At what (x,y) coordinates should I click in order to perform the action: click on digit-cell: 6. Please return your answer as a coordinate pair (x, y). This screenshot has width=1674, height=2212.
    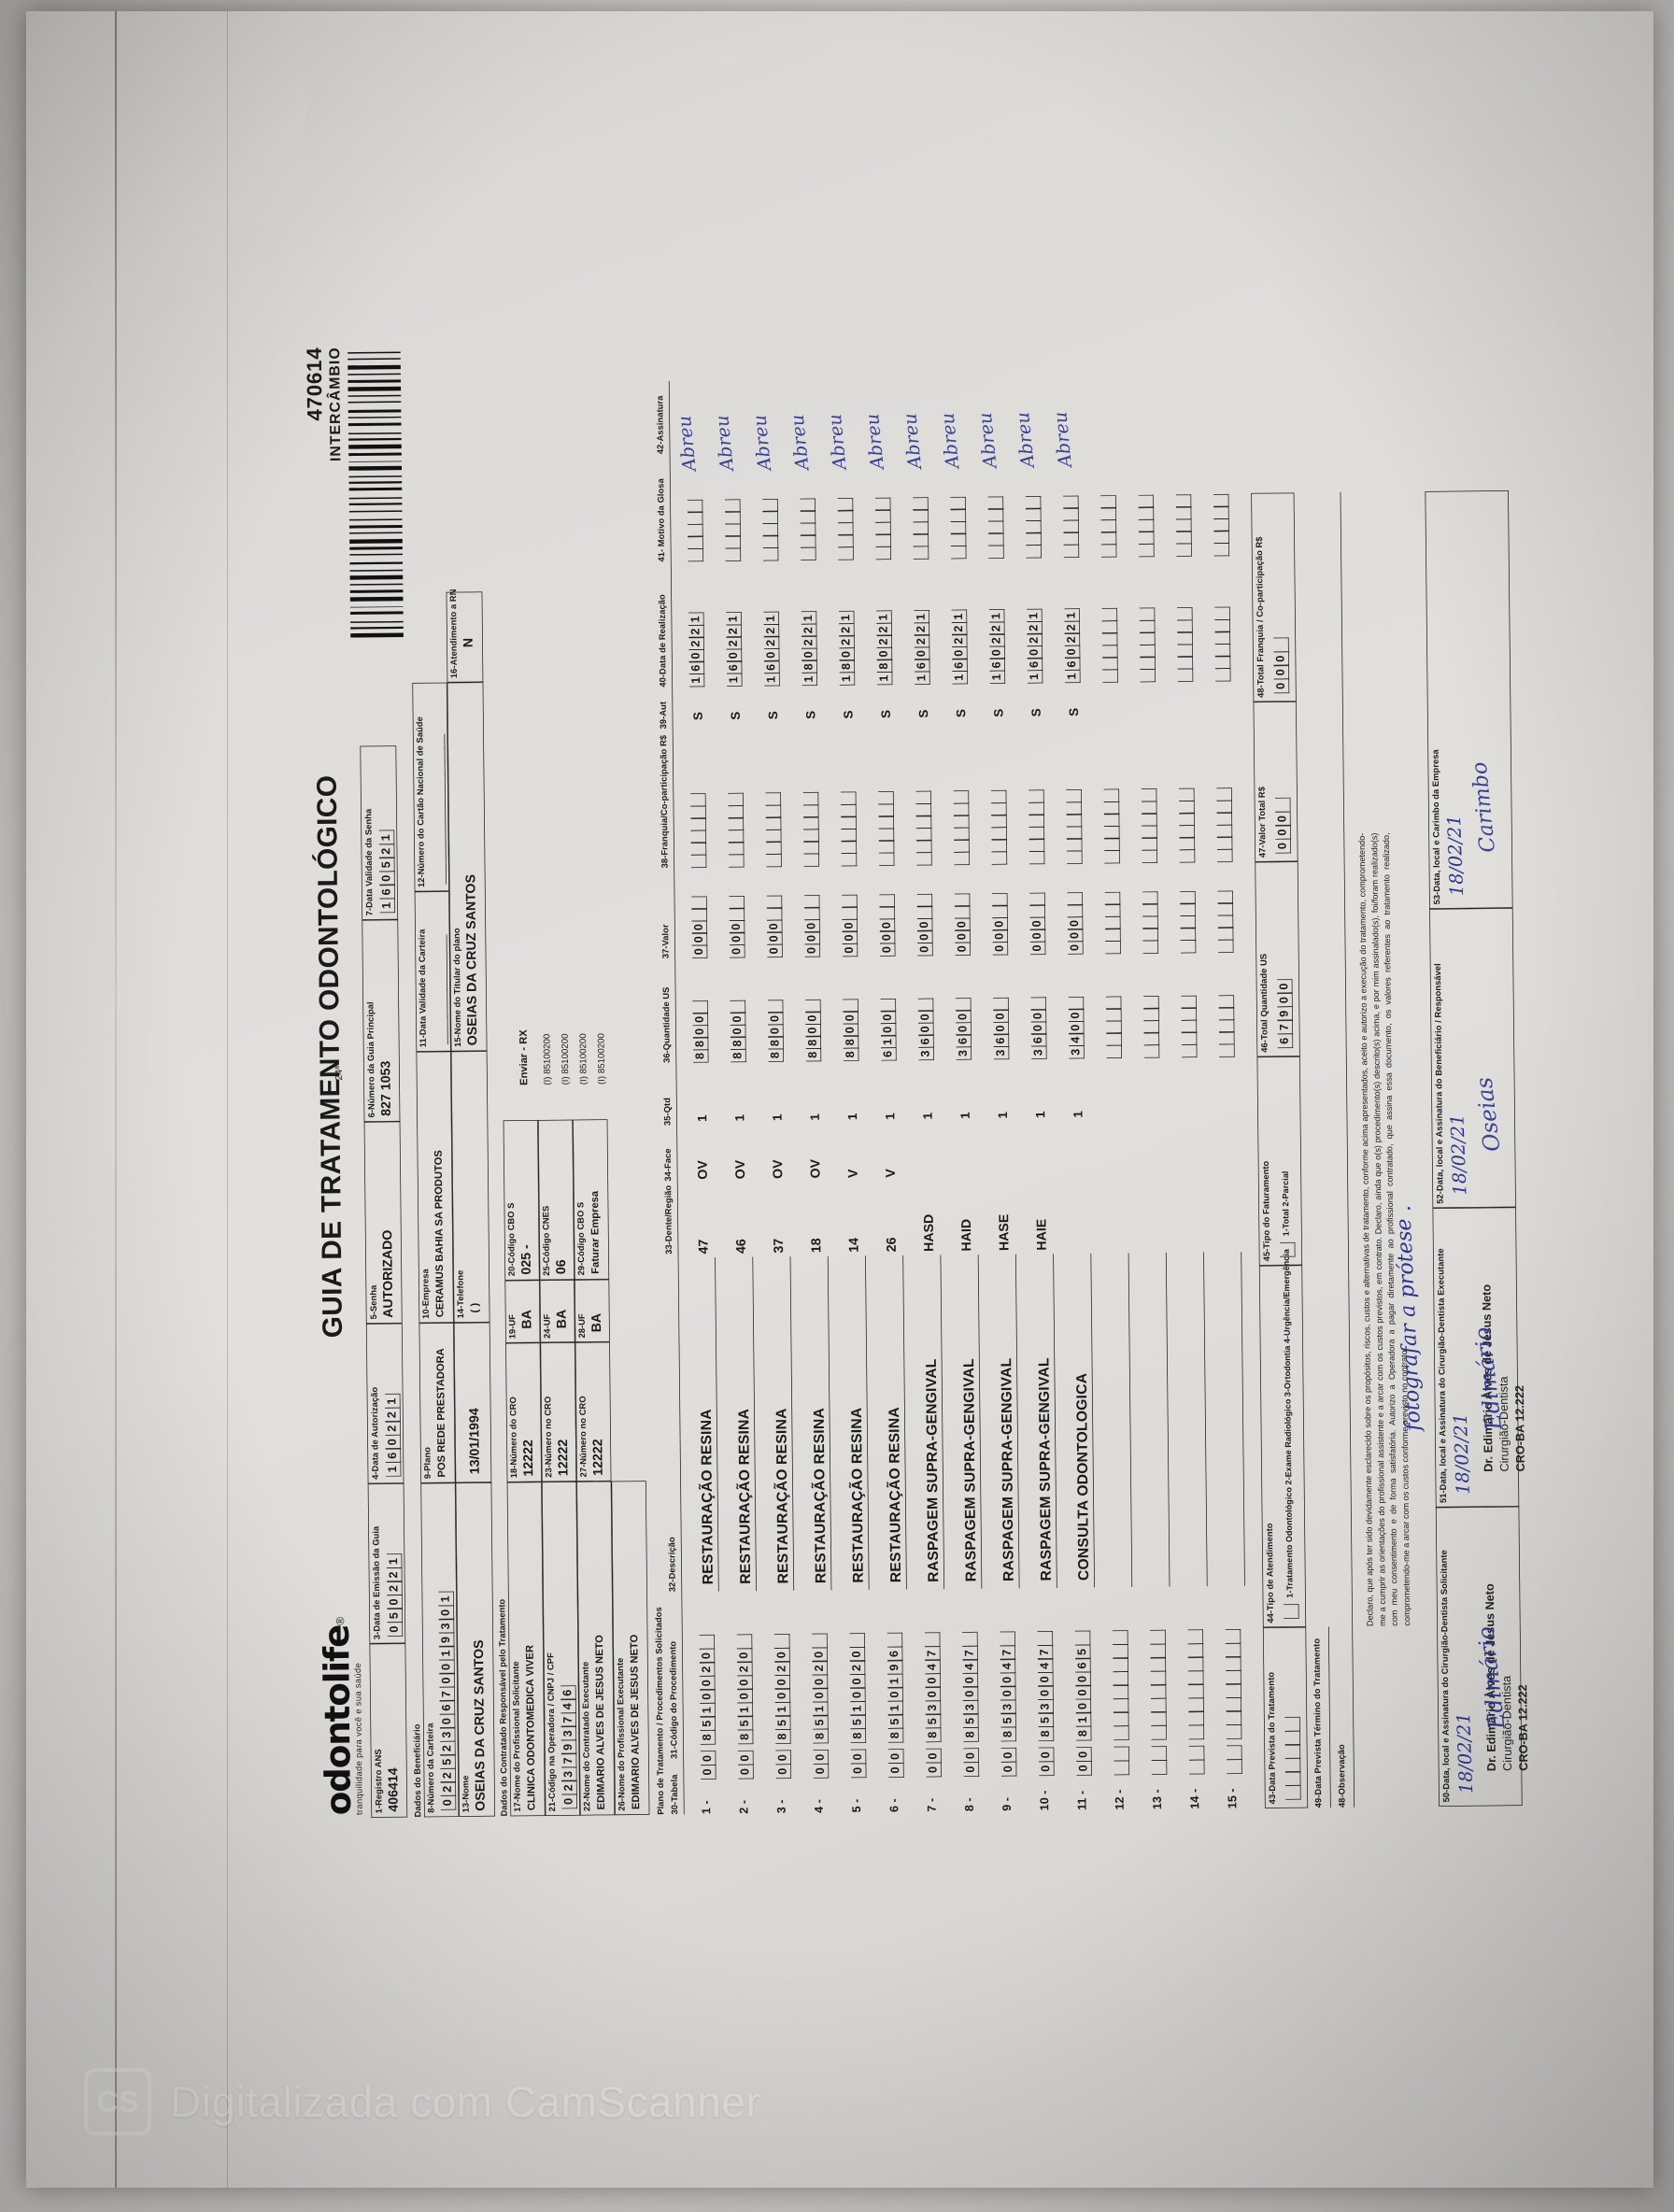
    Looking at the image, I should click on (387, 892).